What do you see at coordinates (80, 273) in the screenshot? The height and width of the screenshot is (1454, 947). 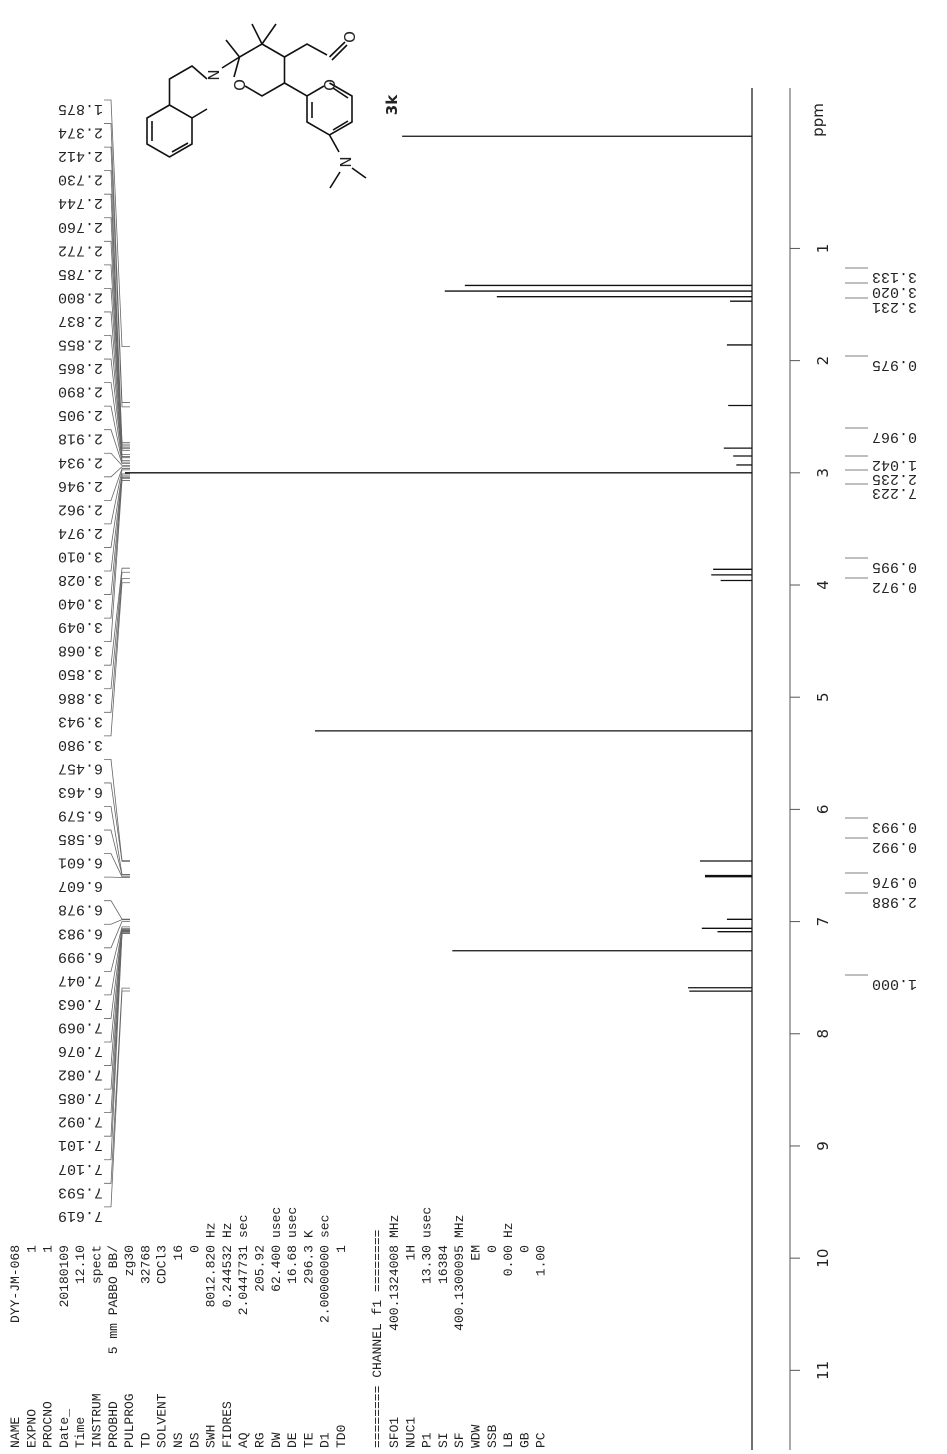 I see `peak-label: 2.785` at bounding box center [80, 273].